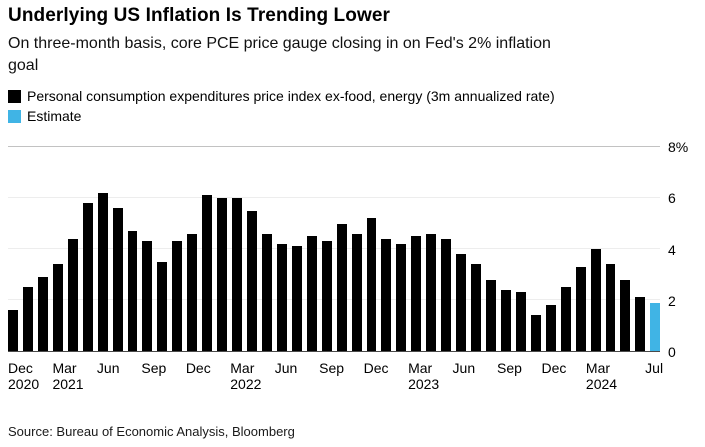  Describe the element at coordinates (266, 292) in the screenshot. I see `bar-may-2022` at that location.